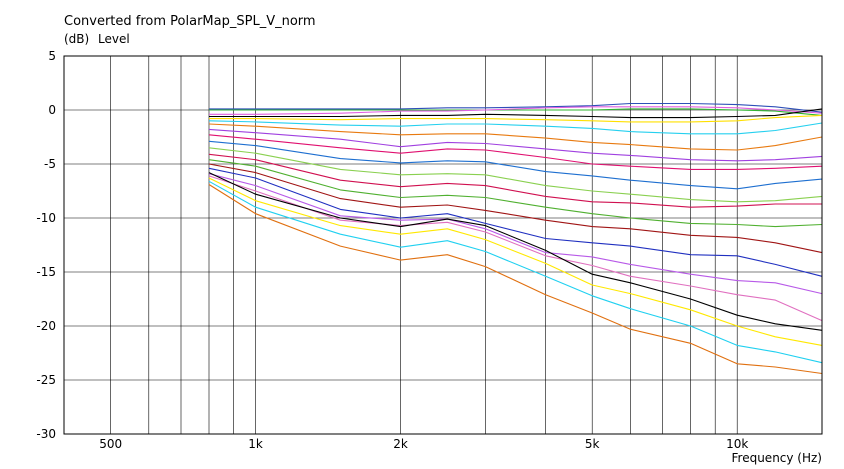 The image size is (844, 469). Describe the element at coordinates (46, 218) in the screenshot. I see `y-tick-label: -10` at that location.